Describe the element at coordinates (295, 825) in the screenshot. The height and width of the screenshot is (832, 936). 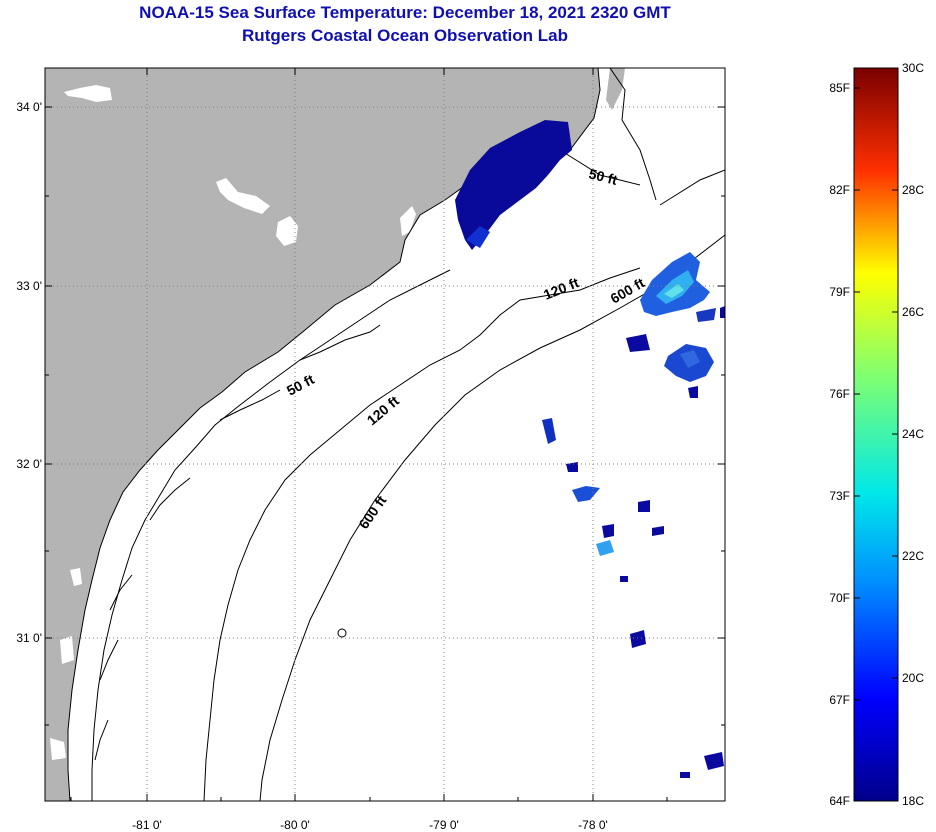
I see `lon-label-80: -80 0'` at that location.